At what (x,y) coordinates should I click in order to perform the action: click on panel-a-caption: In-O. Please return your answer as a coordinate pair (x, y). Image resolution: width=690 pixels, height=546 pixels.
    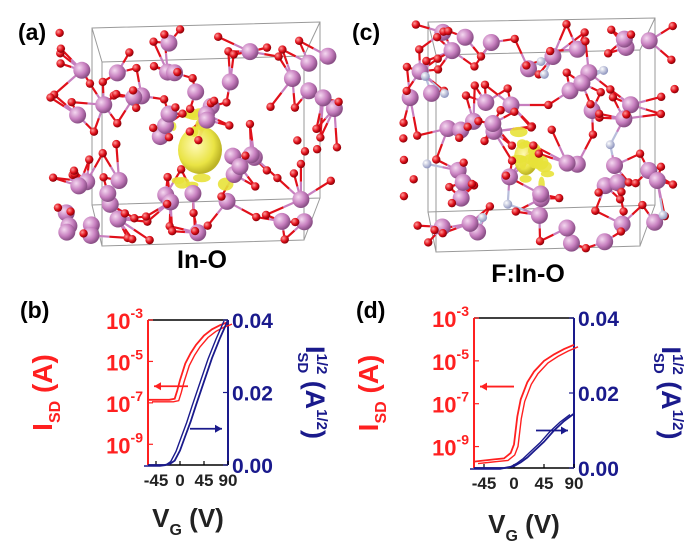
    Looking at the image, I should click on (202, 260).